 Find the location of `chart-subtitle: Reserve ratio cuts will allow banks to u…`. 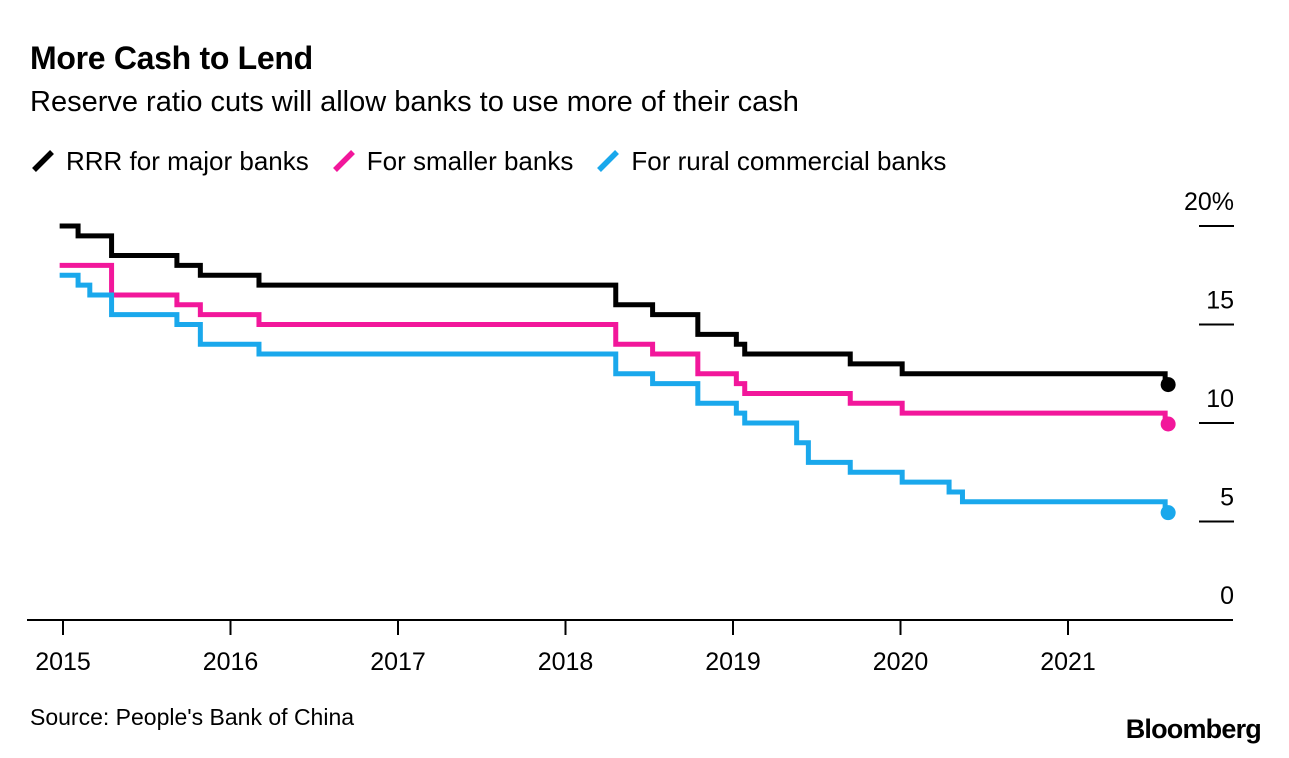

chart-subtitle: Reserve ratio cuts will allow banks to u… is located at coordinates (414, 102).